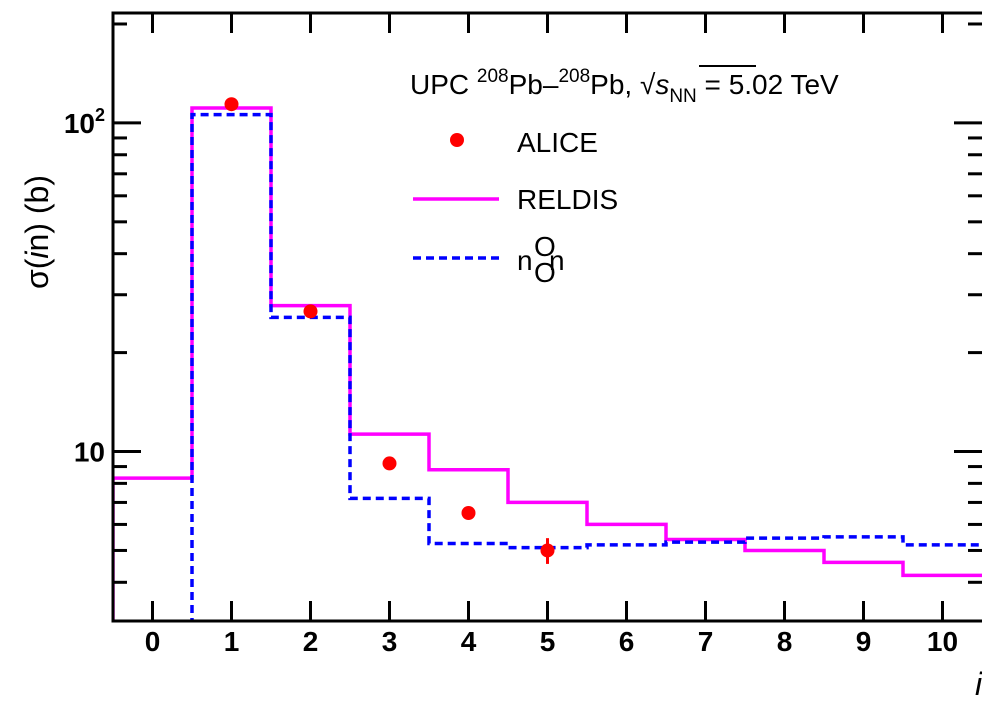 Image resolution: width=982 pixels, height=702 pixels. Describe the element at coordinates (37, 232) in the screenshot. I see `y-axis-title: σ(in) (b)` at that location.